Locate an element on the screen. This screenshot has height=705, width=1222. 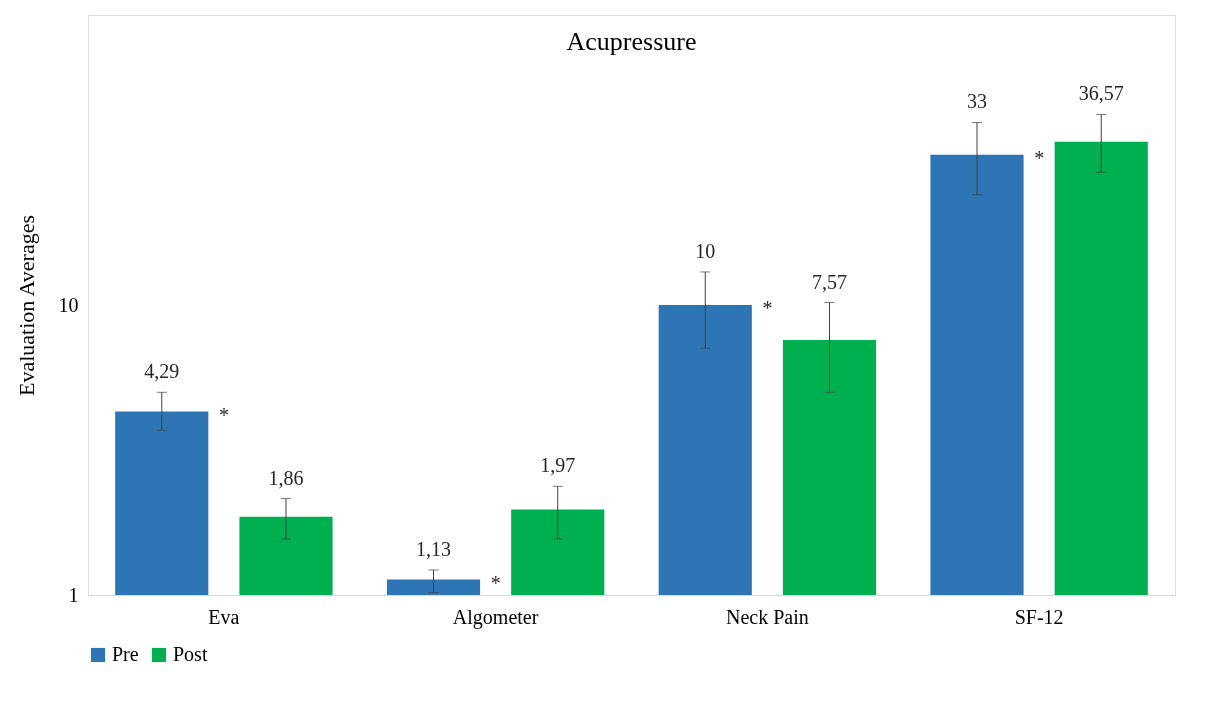
y-tick-label: 1 is located at coordinates (73, 594).